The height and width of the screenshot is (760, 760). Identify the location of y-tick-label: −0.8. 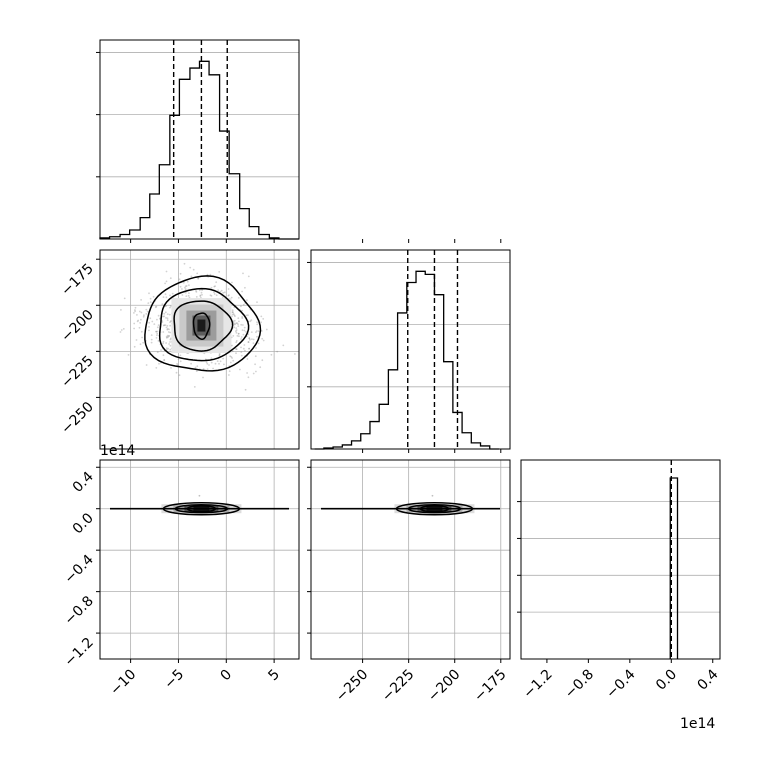
(78, 610).